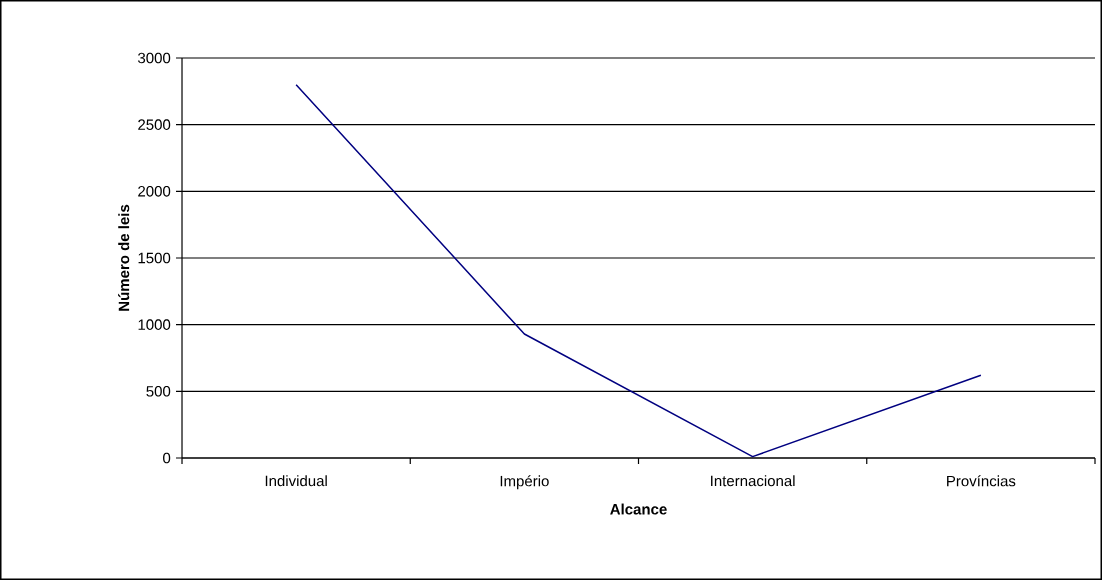  I want to click on x-tick-label: Internacional, so click(753, 481).